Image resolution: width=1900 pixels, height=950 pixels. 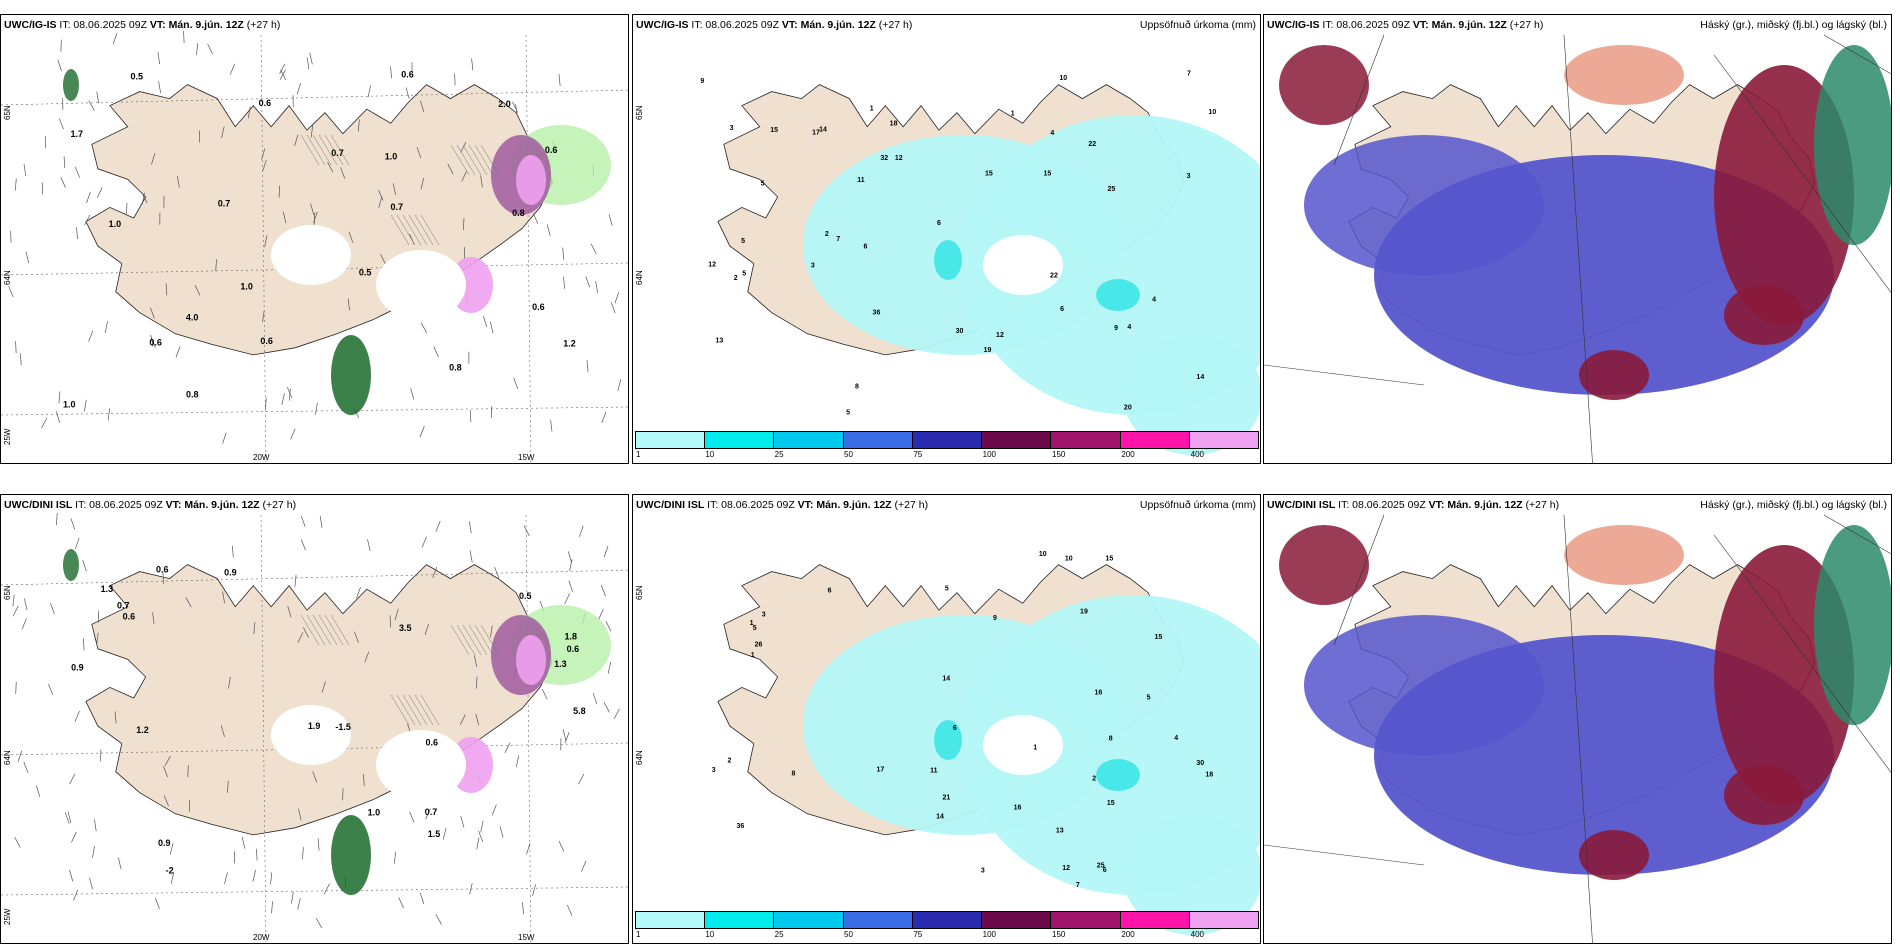 What do you see at coordinates (7, 112) in the screenshot?
I see `latitude-label: 65N` at bounding box center [7, 112].